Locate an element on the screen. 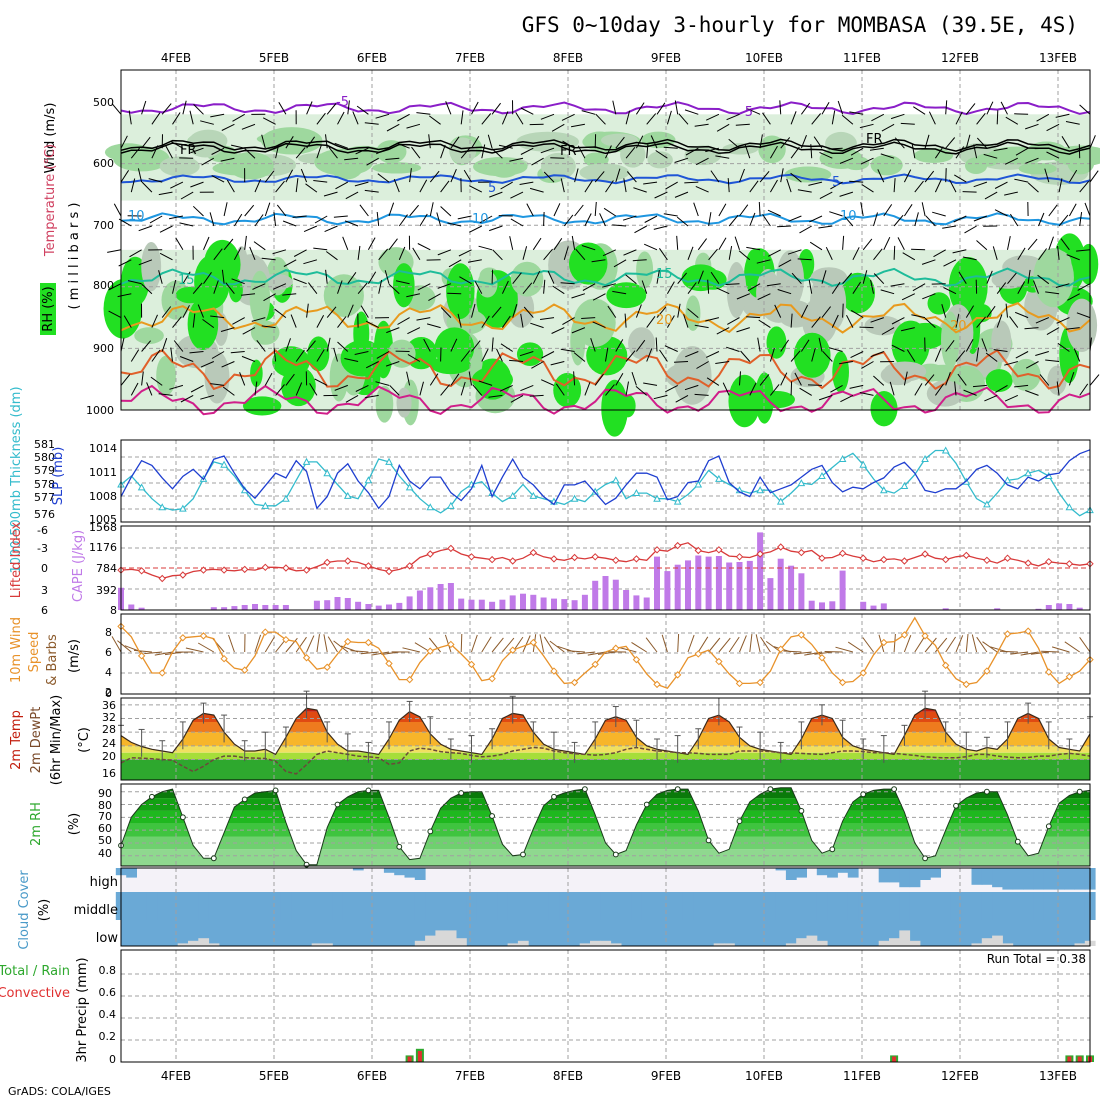 The width and height of the screenshot is (1100, 1100). y-tick-label: 0.4 is located at coordinates (108, 1014).